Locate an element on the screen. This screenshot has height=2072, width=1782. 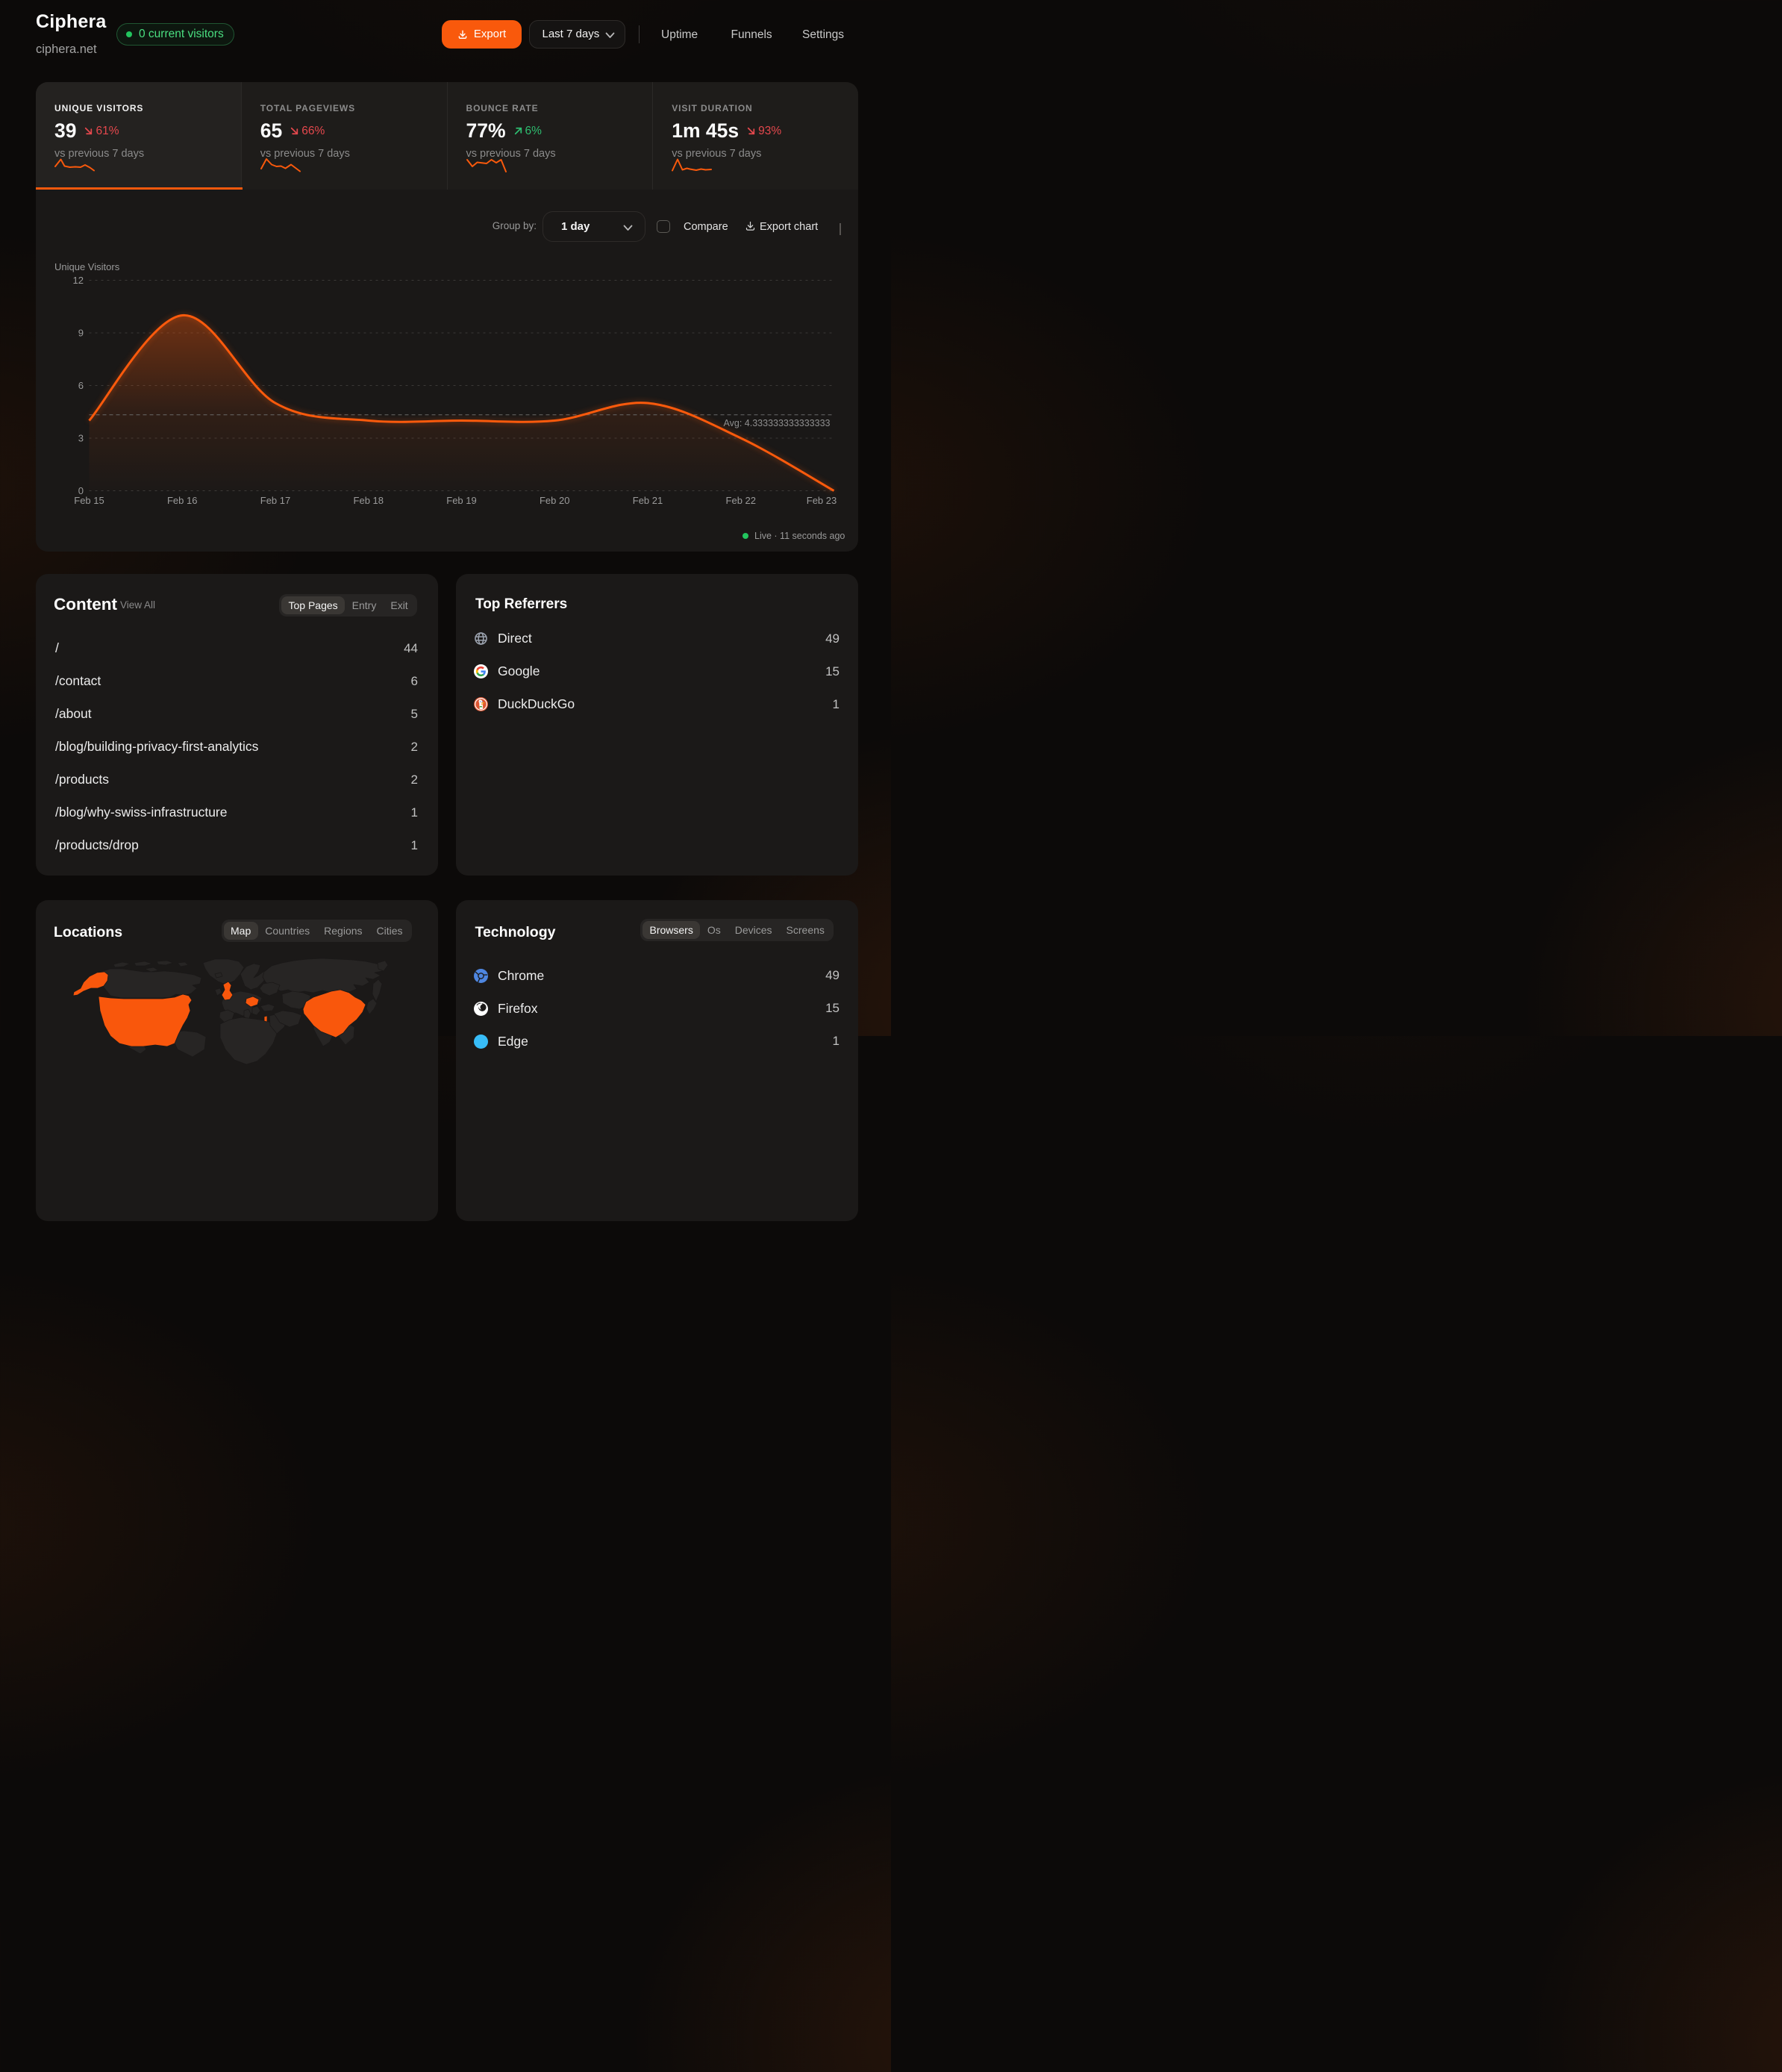
svg-text: Feb 19 is located at coordinates (461, 500).